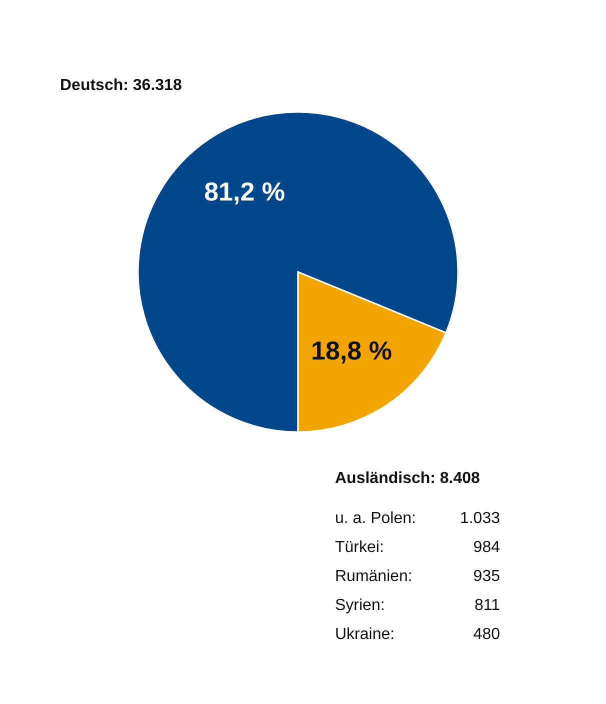 Image resolution: width=606 pixels, height=704 pixels. Describe the element at coordinates (351, 351) in the screenshot. I see `data-label: 18,8 %` at that location.